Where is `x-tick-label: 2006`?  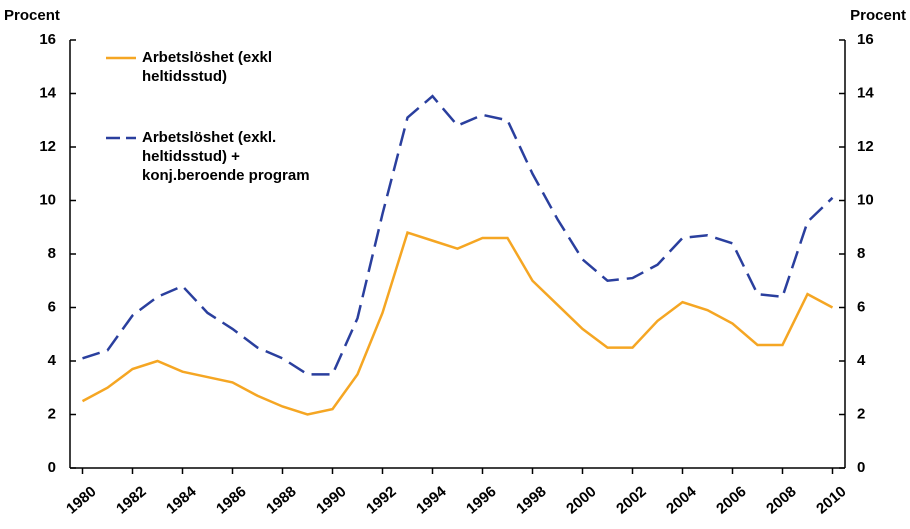
x-tick-label: 2006 is located at coordinates (731, 500).